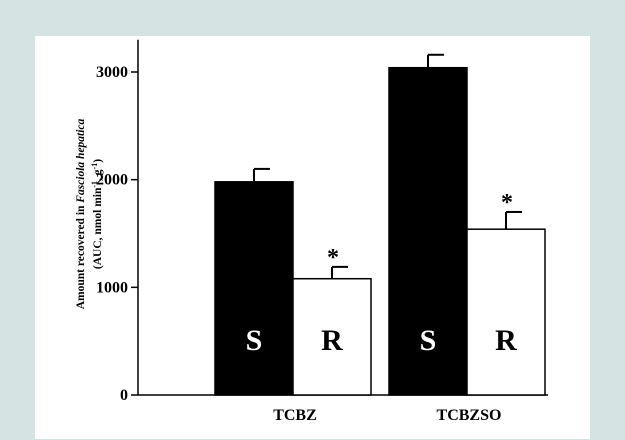 The width and height of the screenshot is (625, 440). I want to click on bar-r-tcbz, so click(332, 336).